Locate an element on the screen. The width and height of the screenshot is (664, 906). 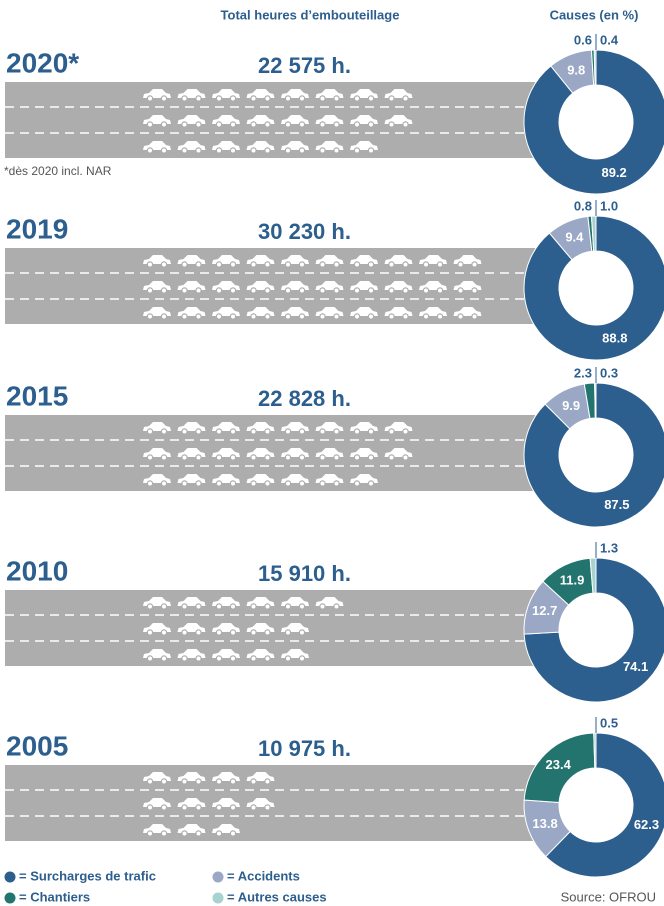
legend-label: = Chantiers is located at coordinates (54, 896).